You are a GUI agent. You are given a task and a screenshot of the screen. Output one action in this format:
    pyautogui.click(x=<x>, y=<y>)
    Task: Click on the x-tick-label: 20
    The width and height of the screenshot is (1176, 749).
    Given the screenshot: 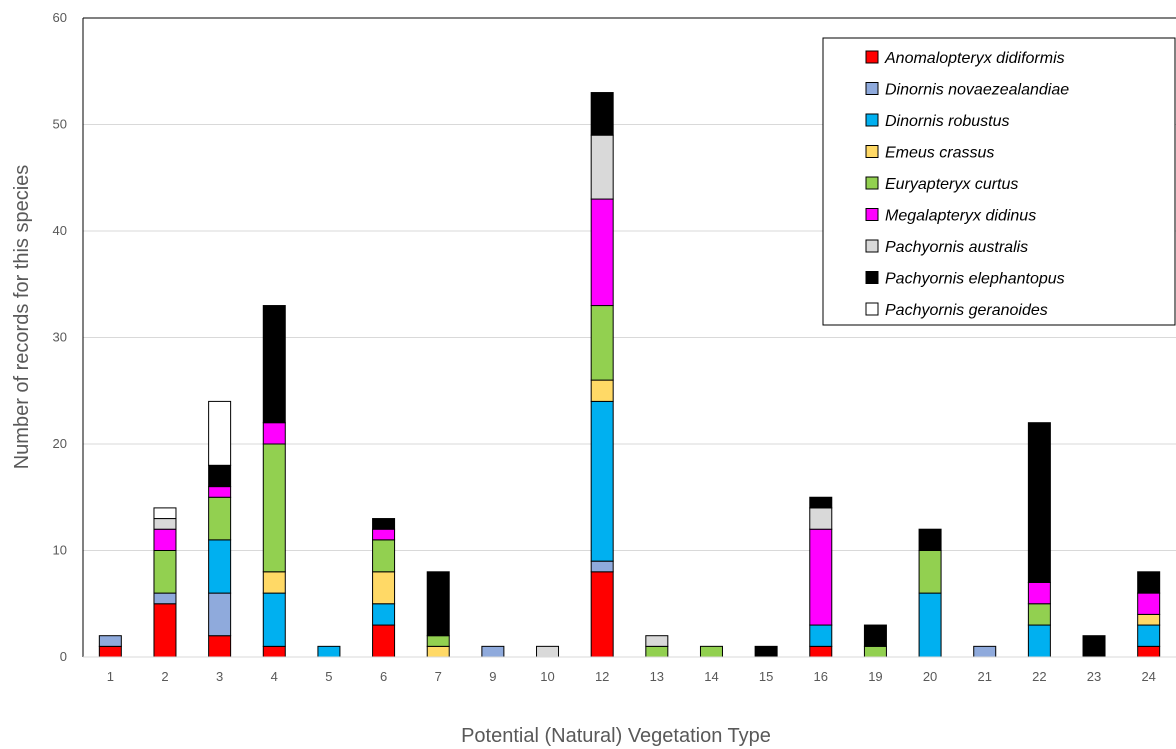 What is the action you would take?
    pyautogui.click(x=930, y=676)
    